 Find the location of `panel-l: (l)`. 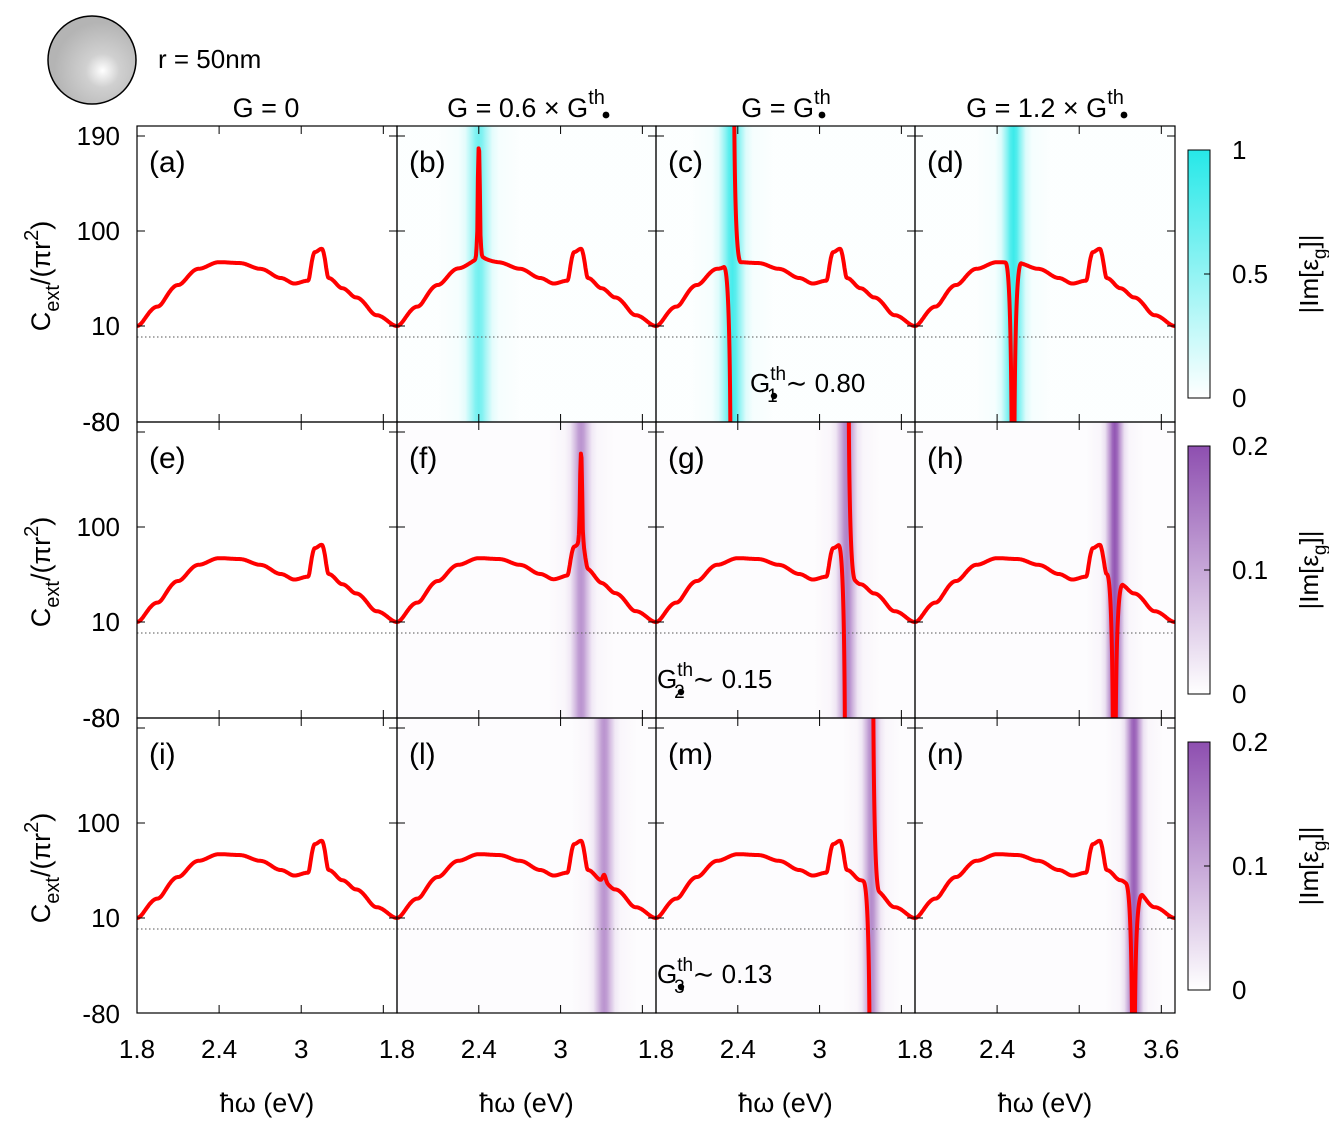

panel-l: (l) is located at coordinates (526, 865).